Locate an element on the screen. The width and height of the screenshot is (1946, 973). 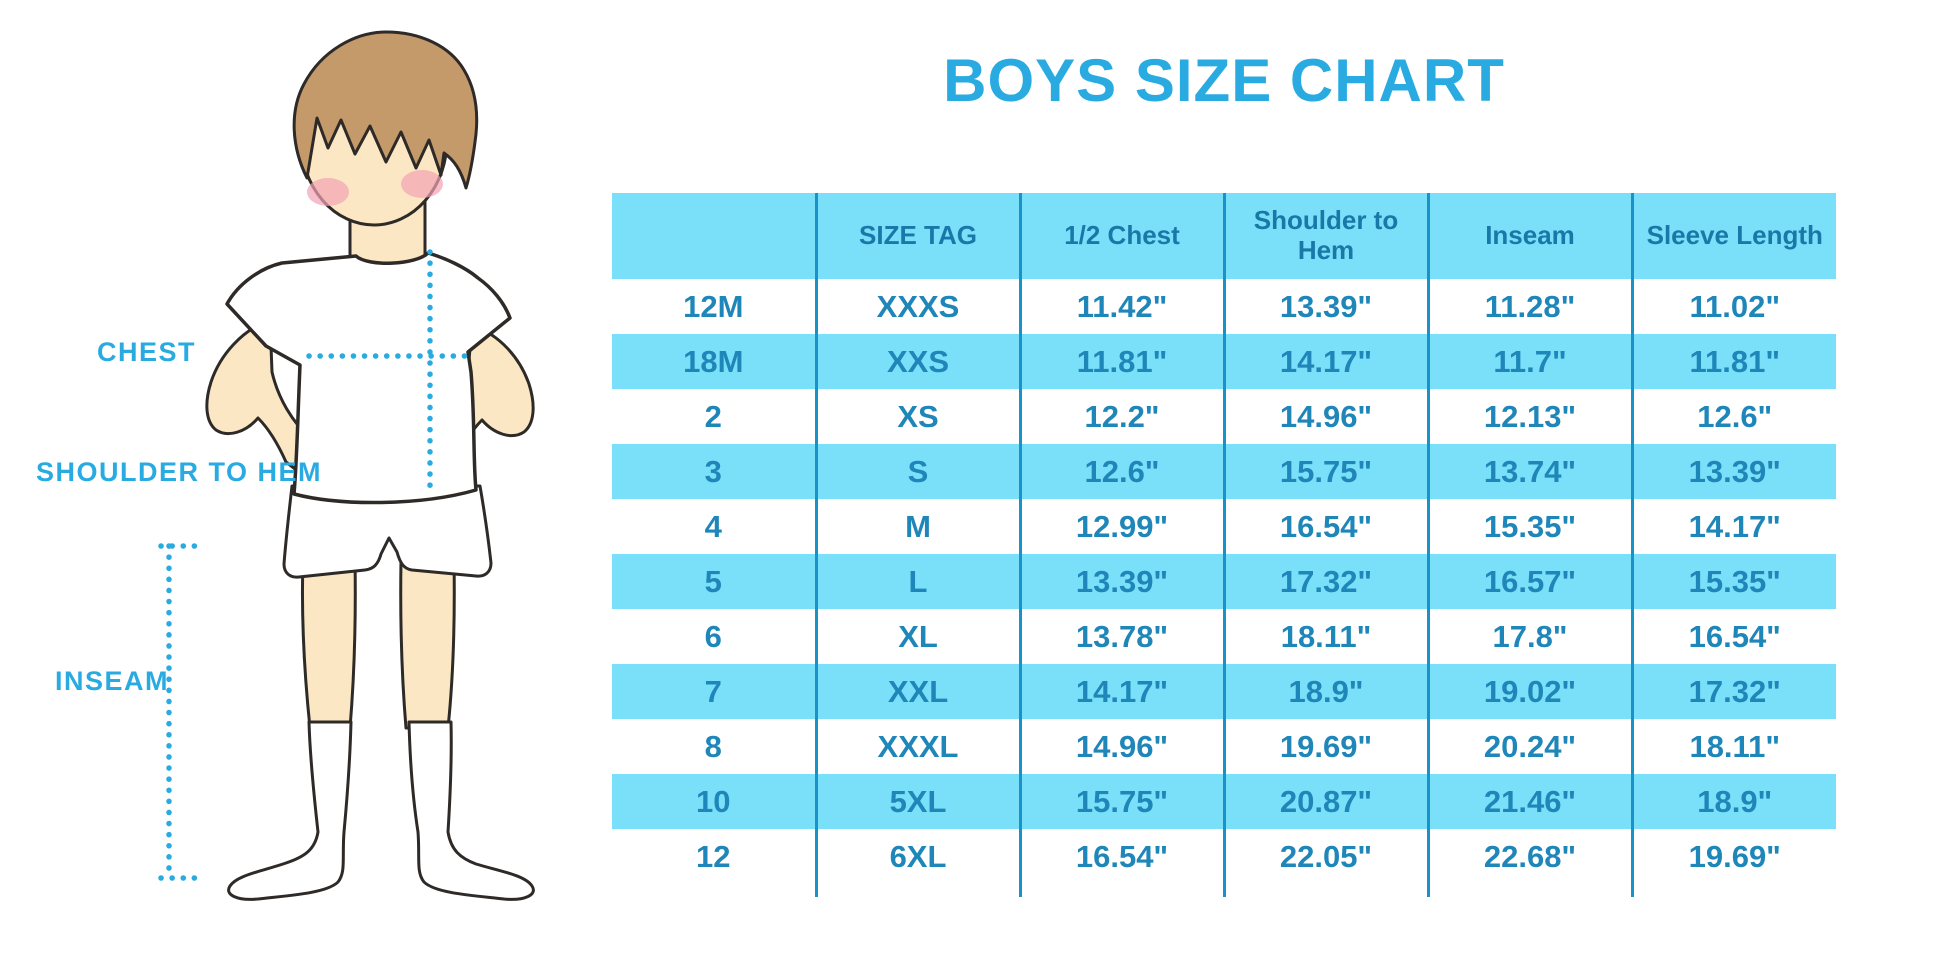
table-row: 12 6XL 16.54" 22.05" 22.68" 19.69" is located at coordinates (1224, 856).